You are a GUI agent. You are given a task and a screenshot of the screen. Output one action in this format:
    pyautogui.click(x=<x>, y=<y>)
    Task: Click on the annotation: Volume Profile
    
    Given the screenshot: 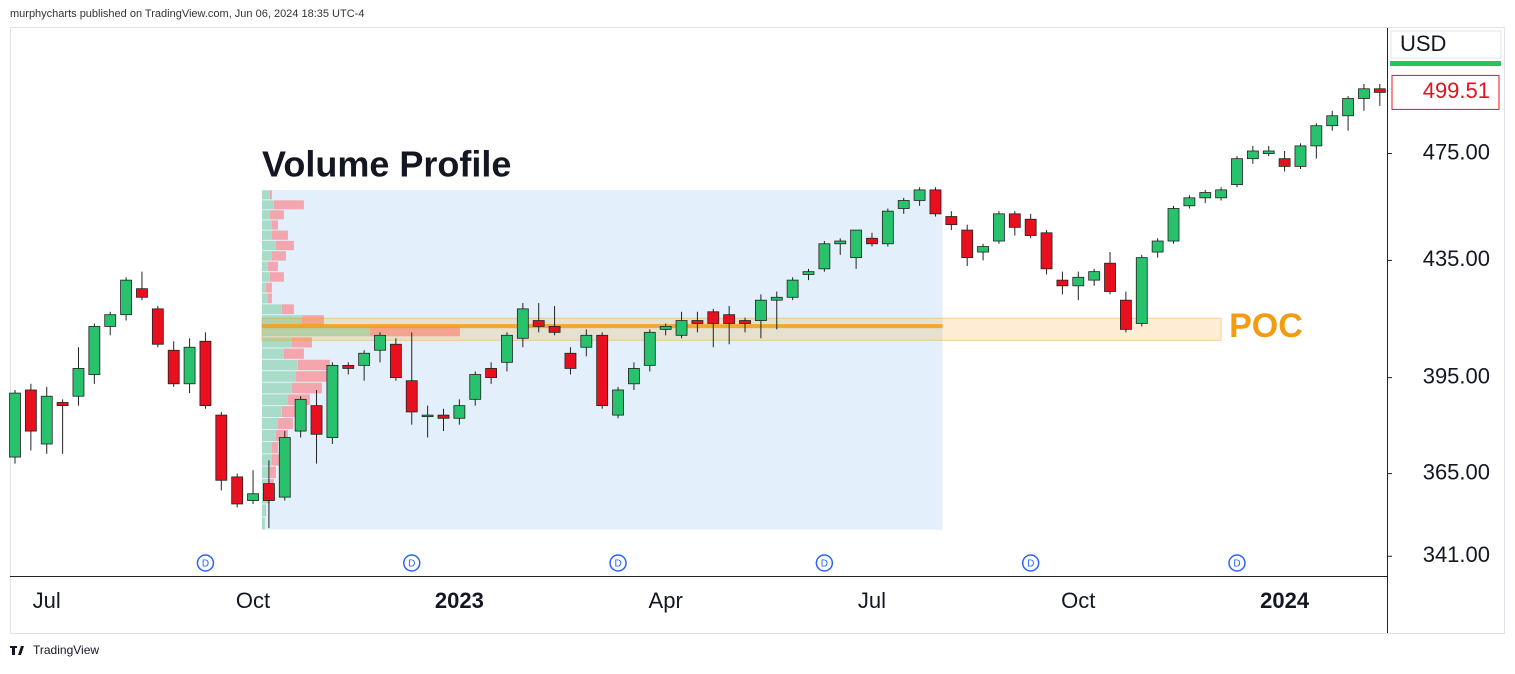 What is the action you would take?
    pyautogui.click(x=386, y=164)
    